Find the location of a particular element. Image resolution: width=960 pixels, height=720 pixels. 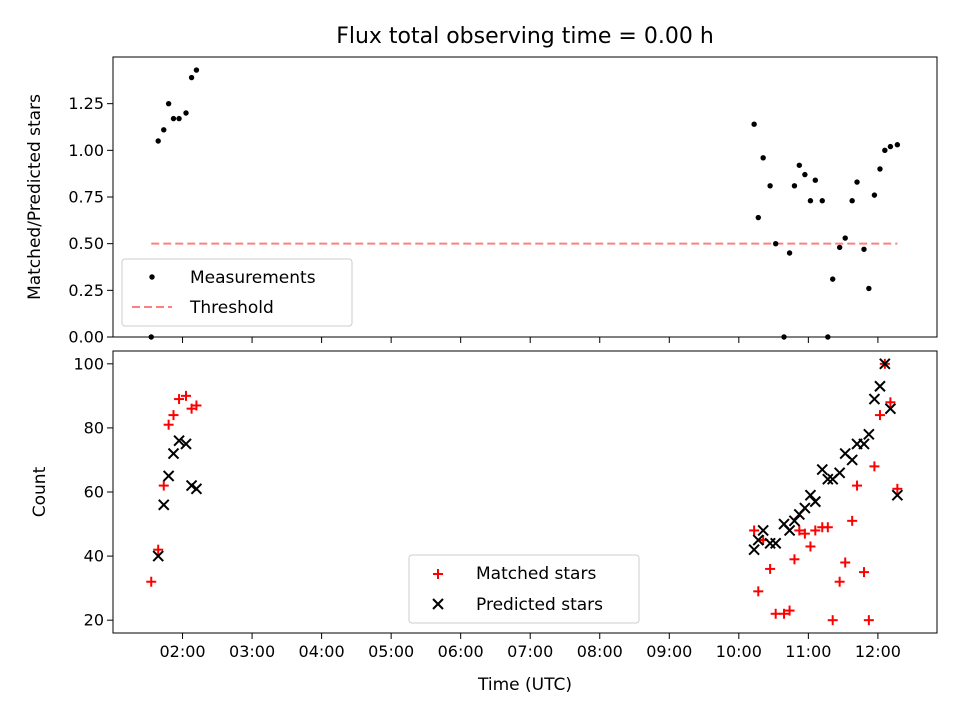

x-tick-label: 11:00 is located at coordinates (808, 651).